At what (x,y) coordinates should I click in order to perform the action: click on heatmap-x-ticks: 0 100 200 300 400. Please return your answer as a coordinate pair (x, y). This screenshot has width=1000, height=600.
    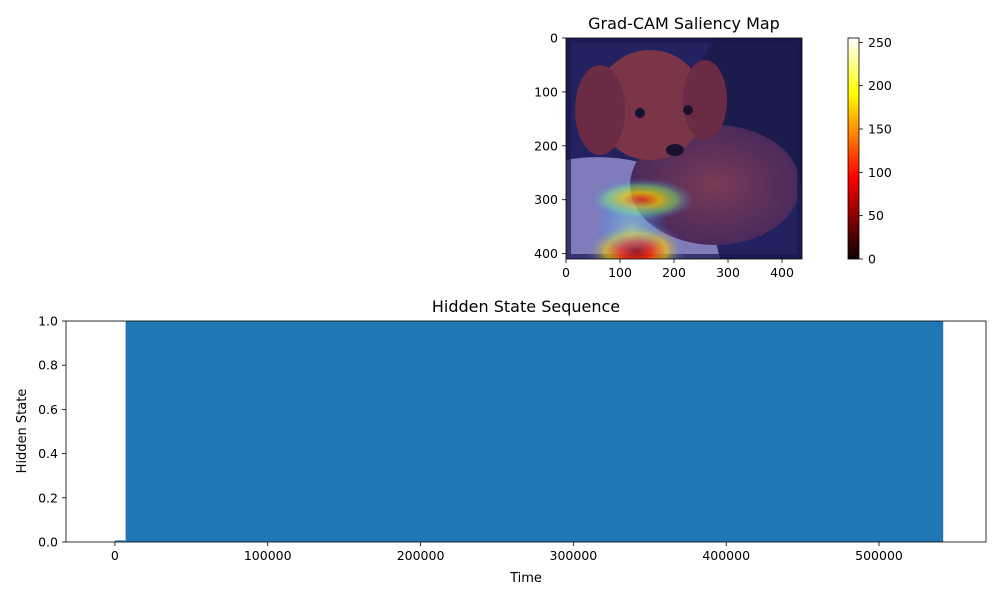
    Looking at the image, I should click on (678, 269).